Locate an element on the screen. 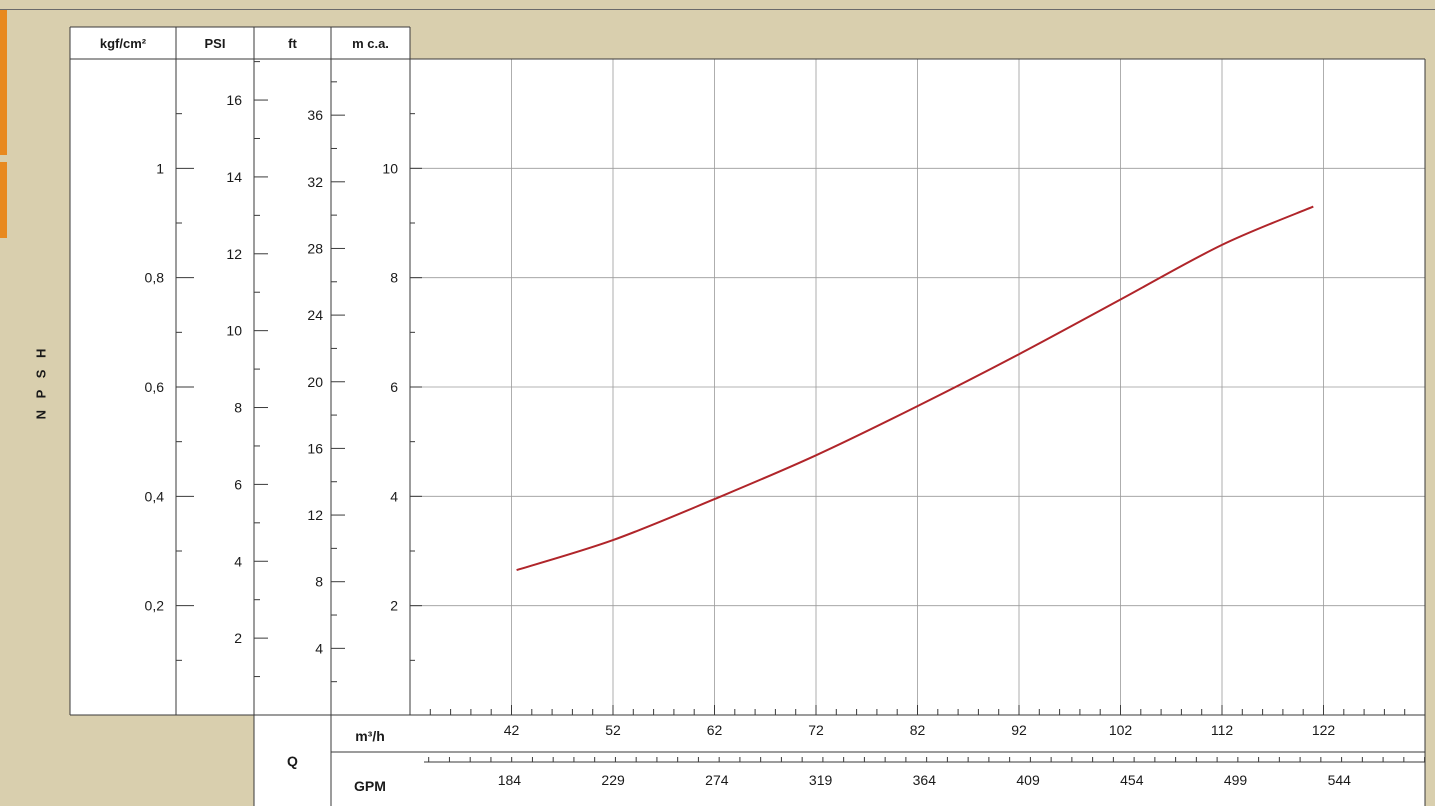 The image size is (1435, 806). psi-tick-label: 4 is located at coordinates (238, 561).